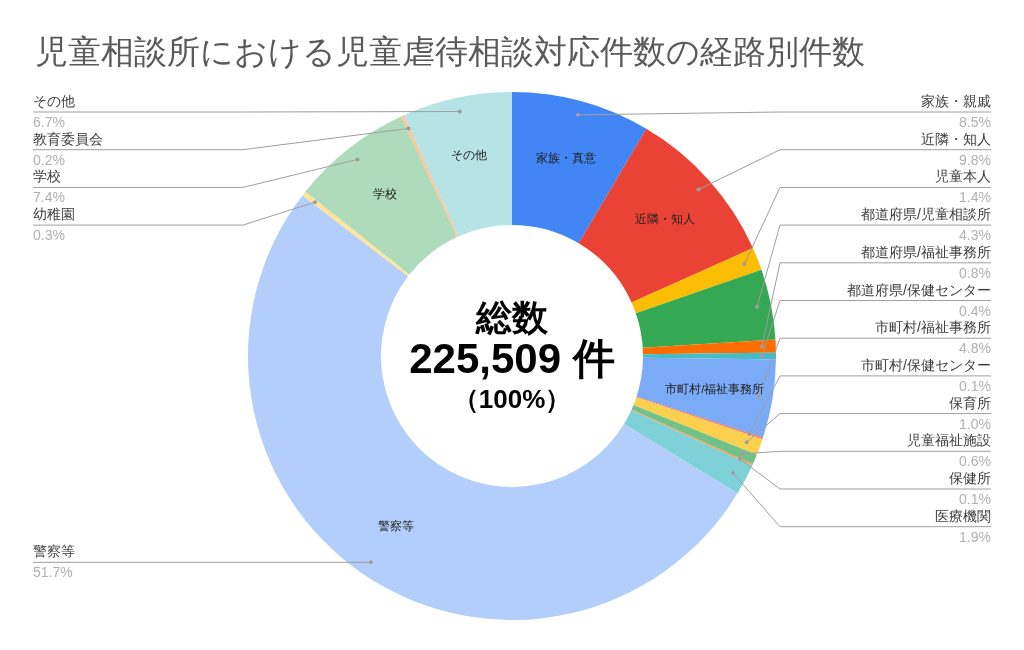 The width and height of the screenshot is (1024, 650). Describe the element at coordinates (975, 122) in the screenshot. I see `data-label: 8.5%` at that location.